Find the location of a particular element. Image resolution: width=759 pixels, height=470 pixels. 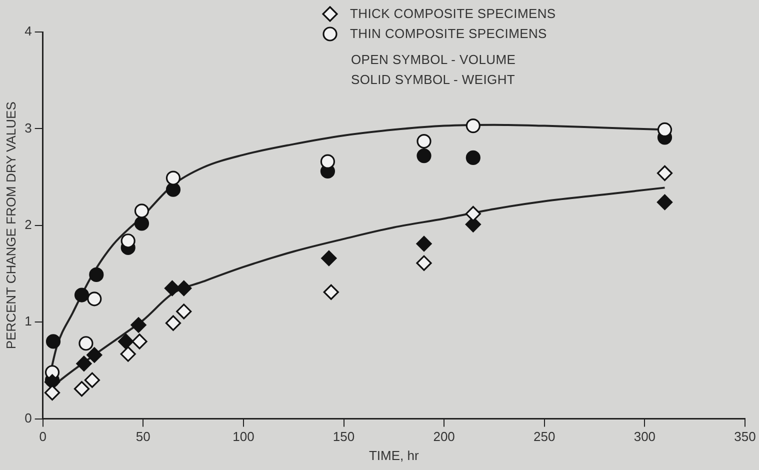

y-tick-label: 3 is located at coordinates (28, 128).